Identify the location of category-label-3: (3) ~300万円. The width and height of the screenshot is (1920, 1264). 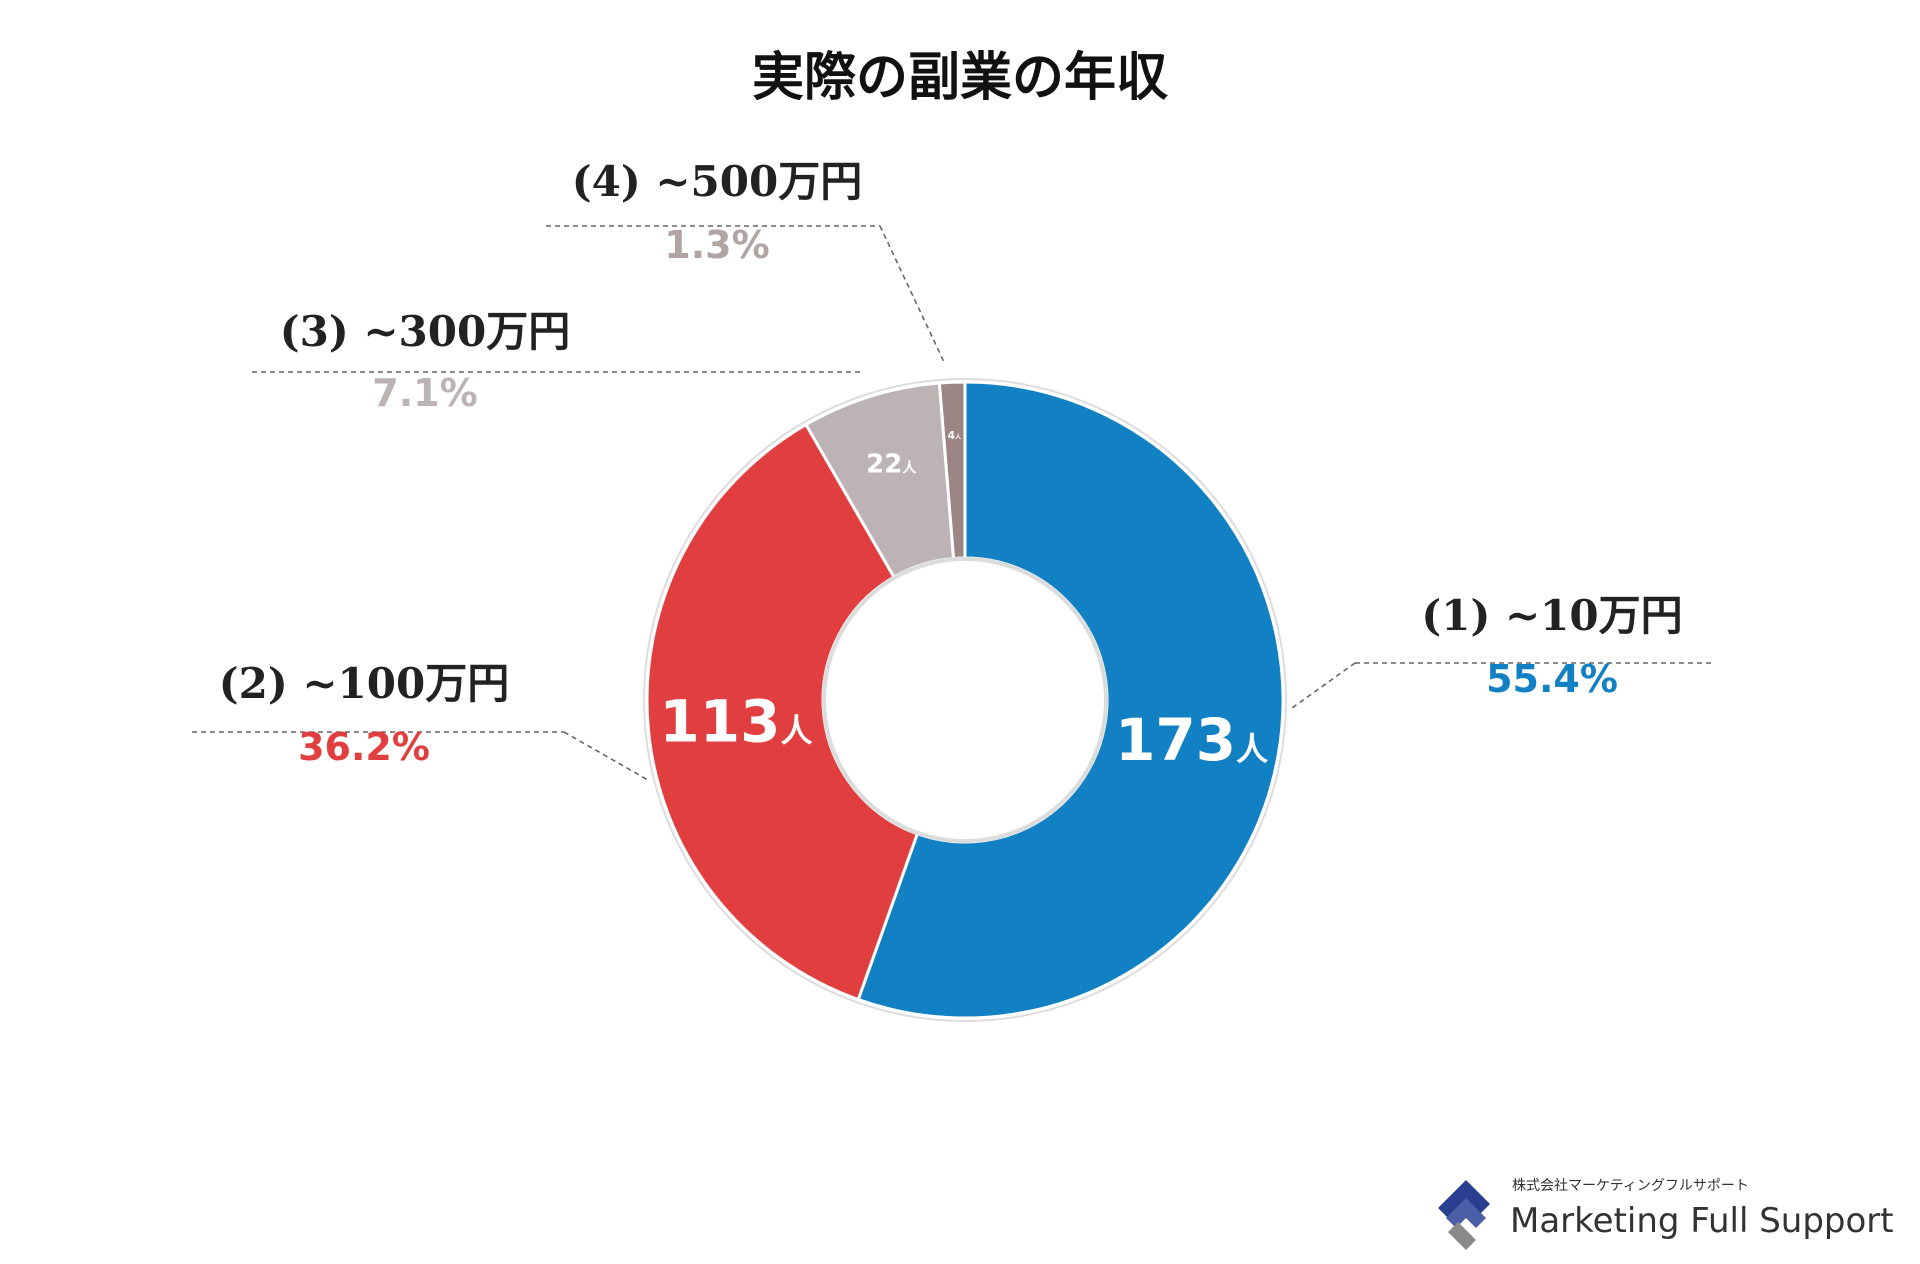
(425, 331).